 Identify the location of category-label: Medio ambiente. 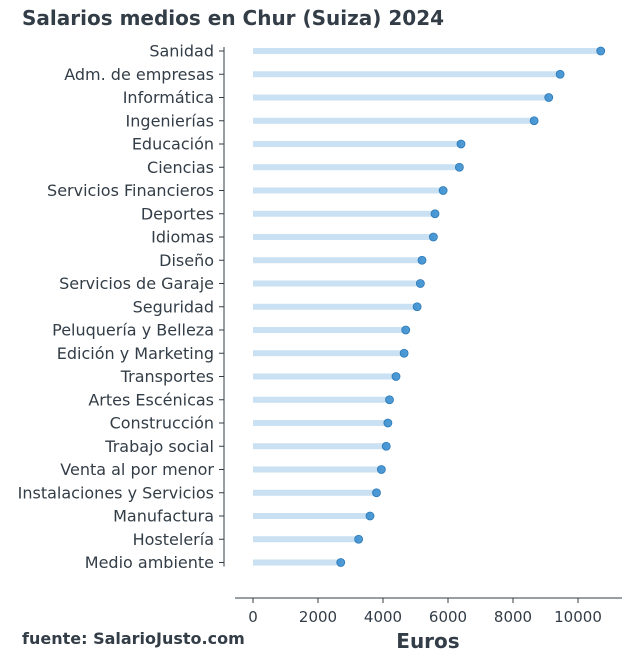
(149, 562).